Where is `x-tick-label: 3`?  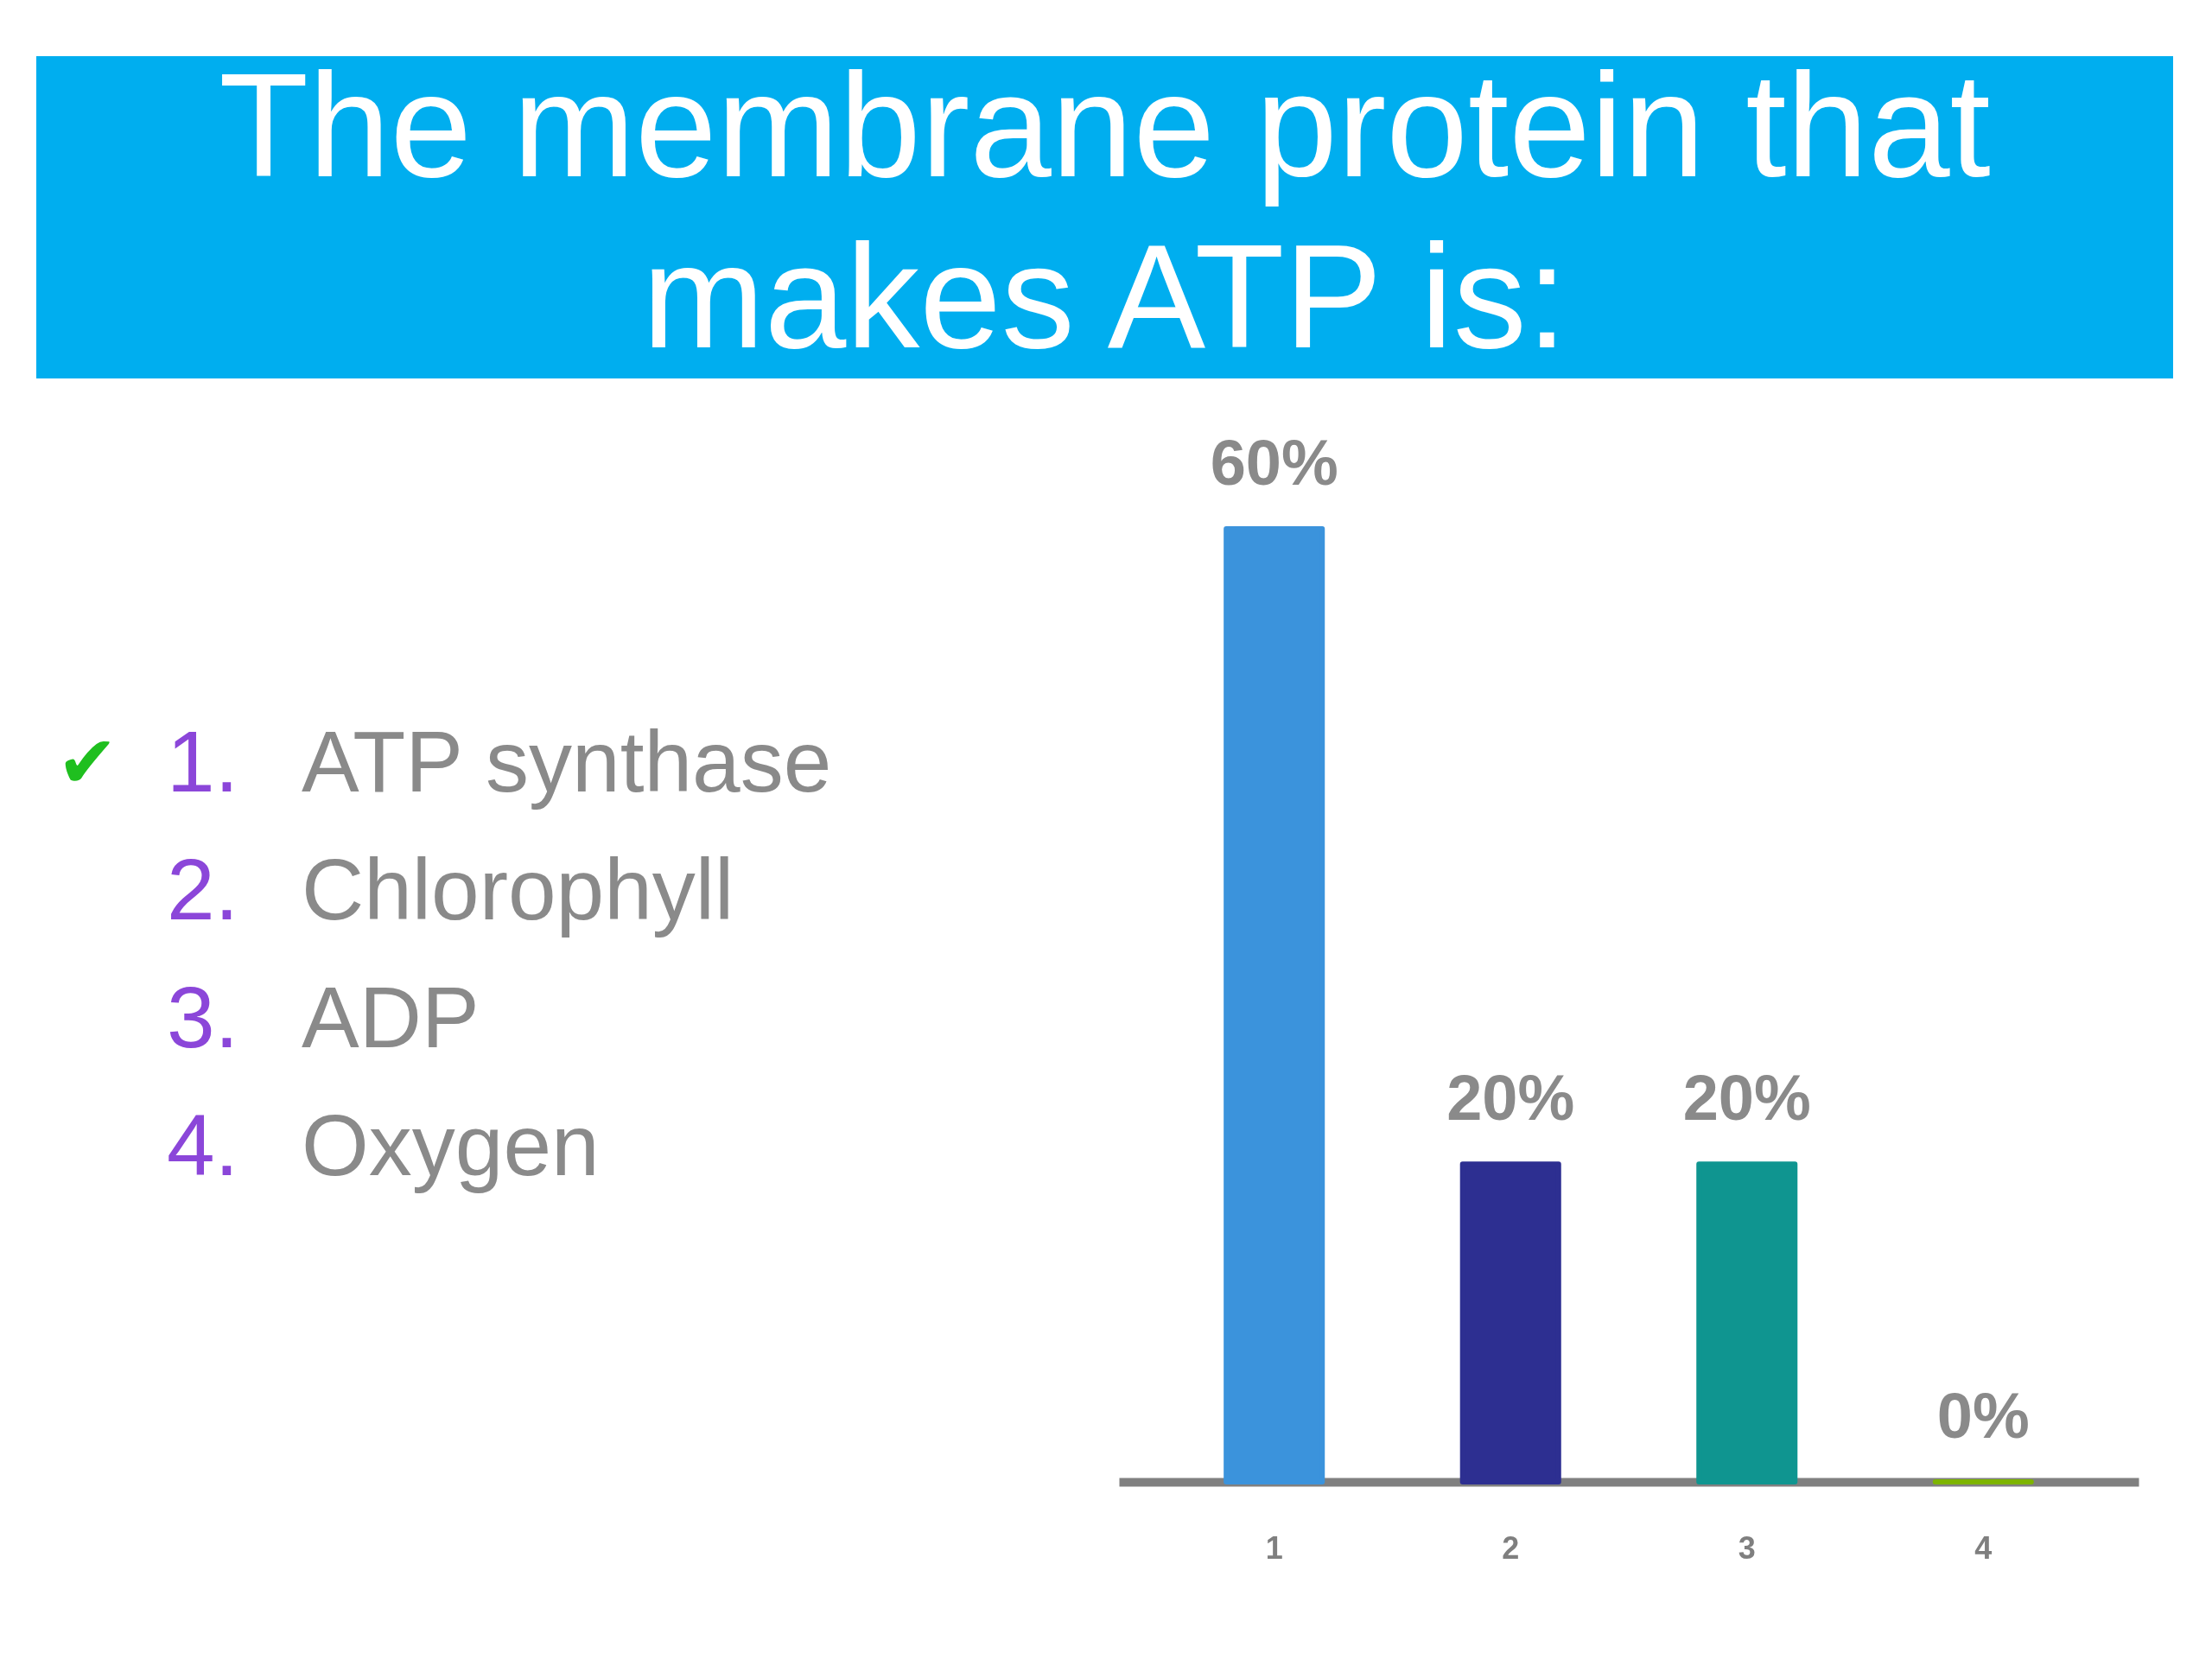
x-tick-label: 3 is located at coordinates (1747, 1547).